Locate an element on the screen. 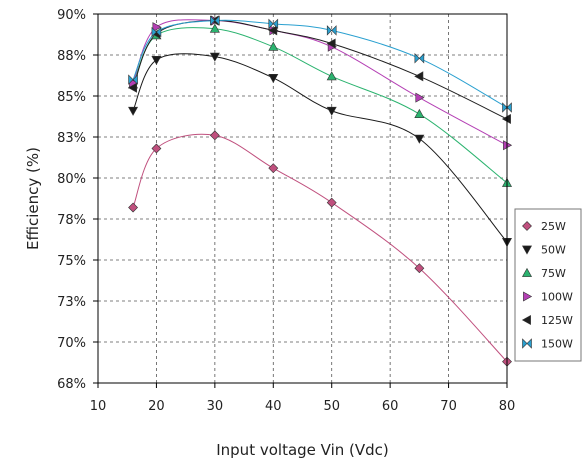  y-tick-label: 78% is located at coordinates (71, 220).